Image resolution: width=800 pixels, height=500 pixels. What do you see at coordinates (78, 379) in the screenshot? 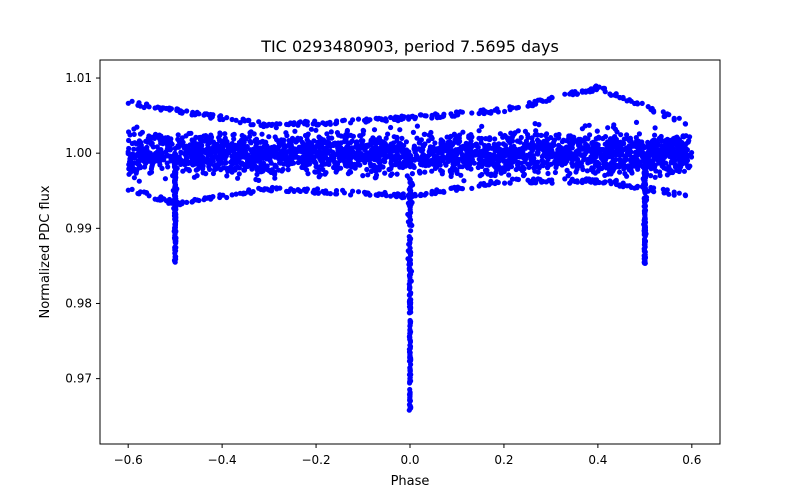
I see `y-tick-label: 0.97` at bounding box center [78, 379].